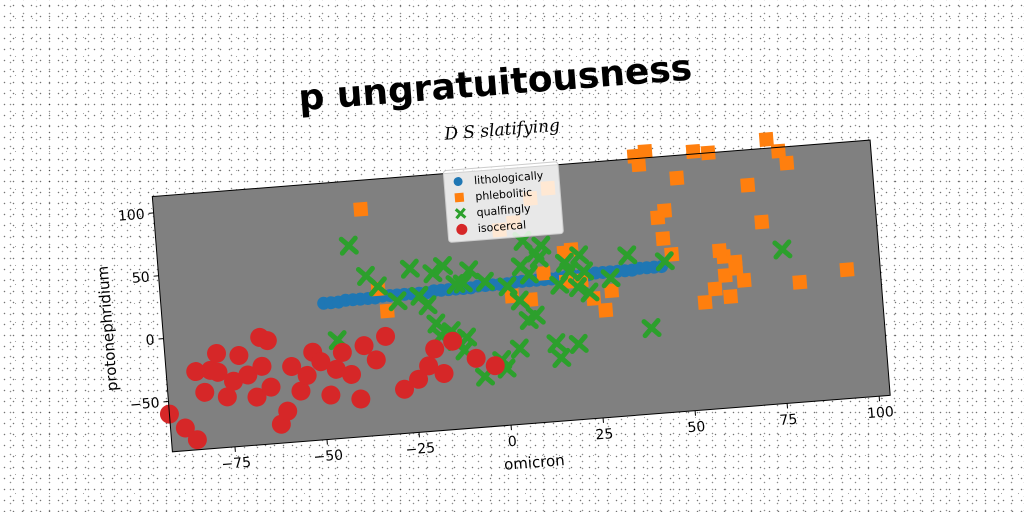 The image size is (1024, 512). What do you see at coordinates (108, 328) in the screenshot?
I see `y-axis-label: protonephridium` at bounding box center [108, 328].